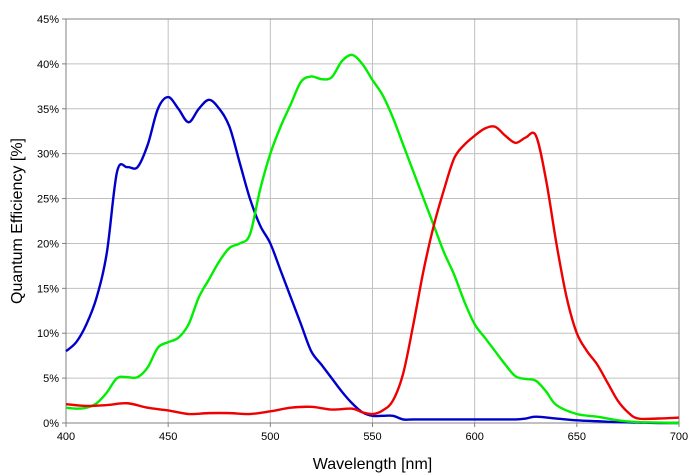 The height and width of the screenshot is (476, 700). I want to click on y-tick-label: 5%, so click(51, 379).